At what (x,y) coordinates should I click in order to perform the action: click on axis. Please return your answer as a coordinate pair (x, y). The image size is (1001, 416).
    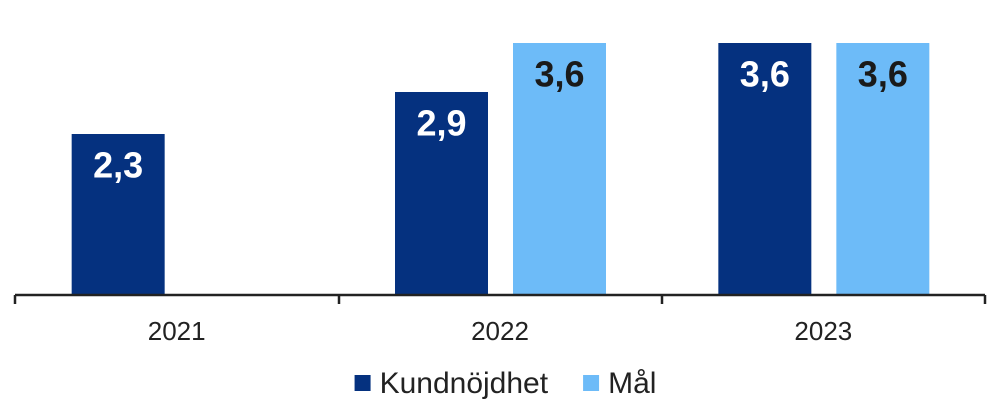
    Looking at the image, I should click on (500, 298).